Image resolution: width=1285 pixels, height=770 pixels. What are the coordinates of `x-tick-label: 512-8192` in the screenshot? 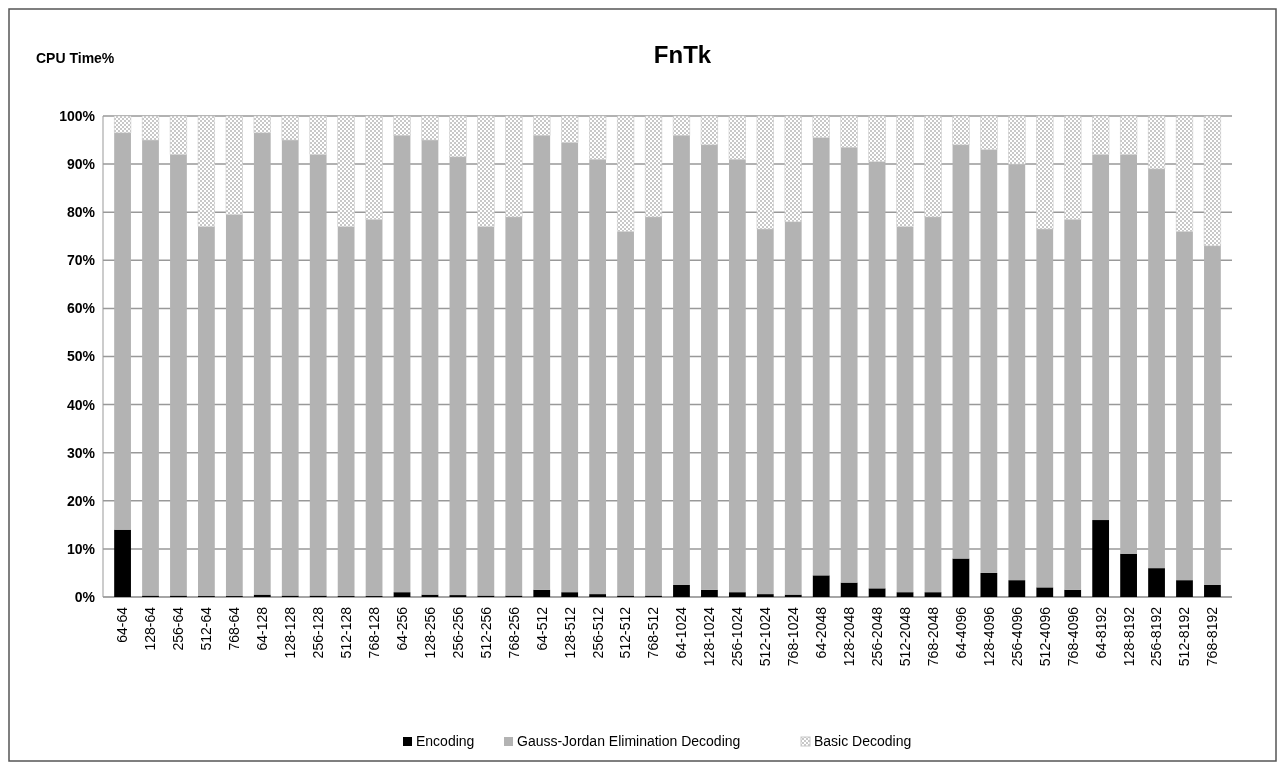 It's located at (1184, 636).